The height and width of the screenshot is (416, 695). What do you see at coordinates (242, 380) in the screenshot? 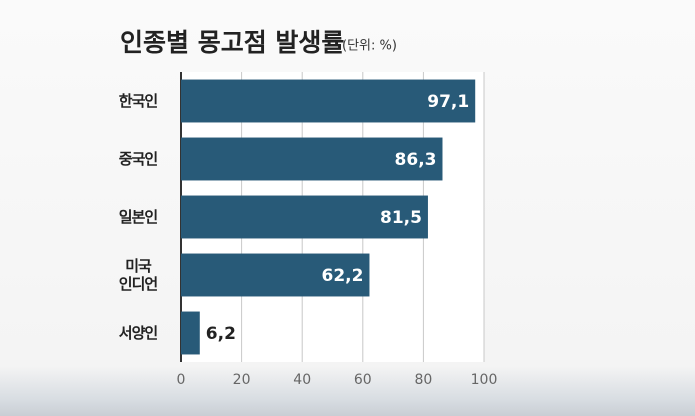
I see `x-tick-label: 20` at bounding box center [242, 380].